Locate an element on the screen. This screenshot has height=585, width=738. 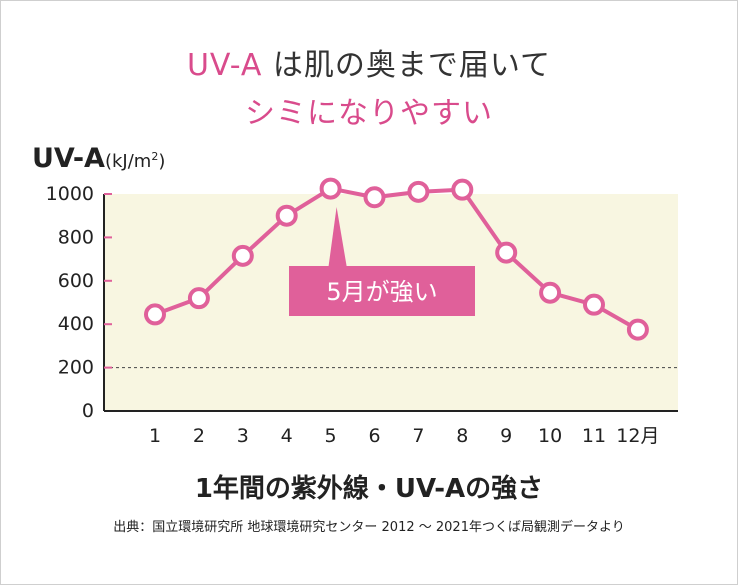
x-tick-label: 12月 is located at coordinates (637, 436).